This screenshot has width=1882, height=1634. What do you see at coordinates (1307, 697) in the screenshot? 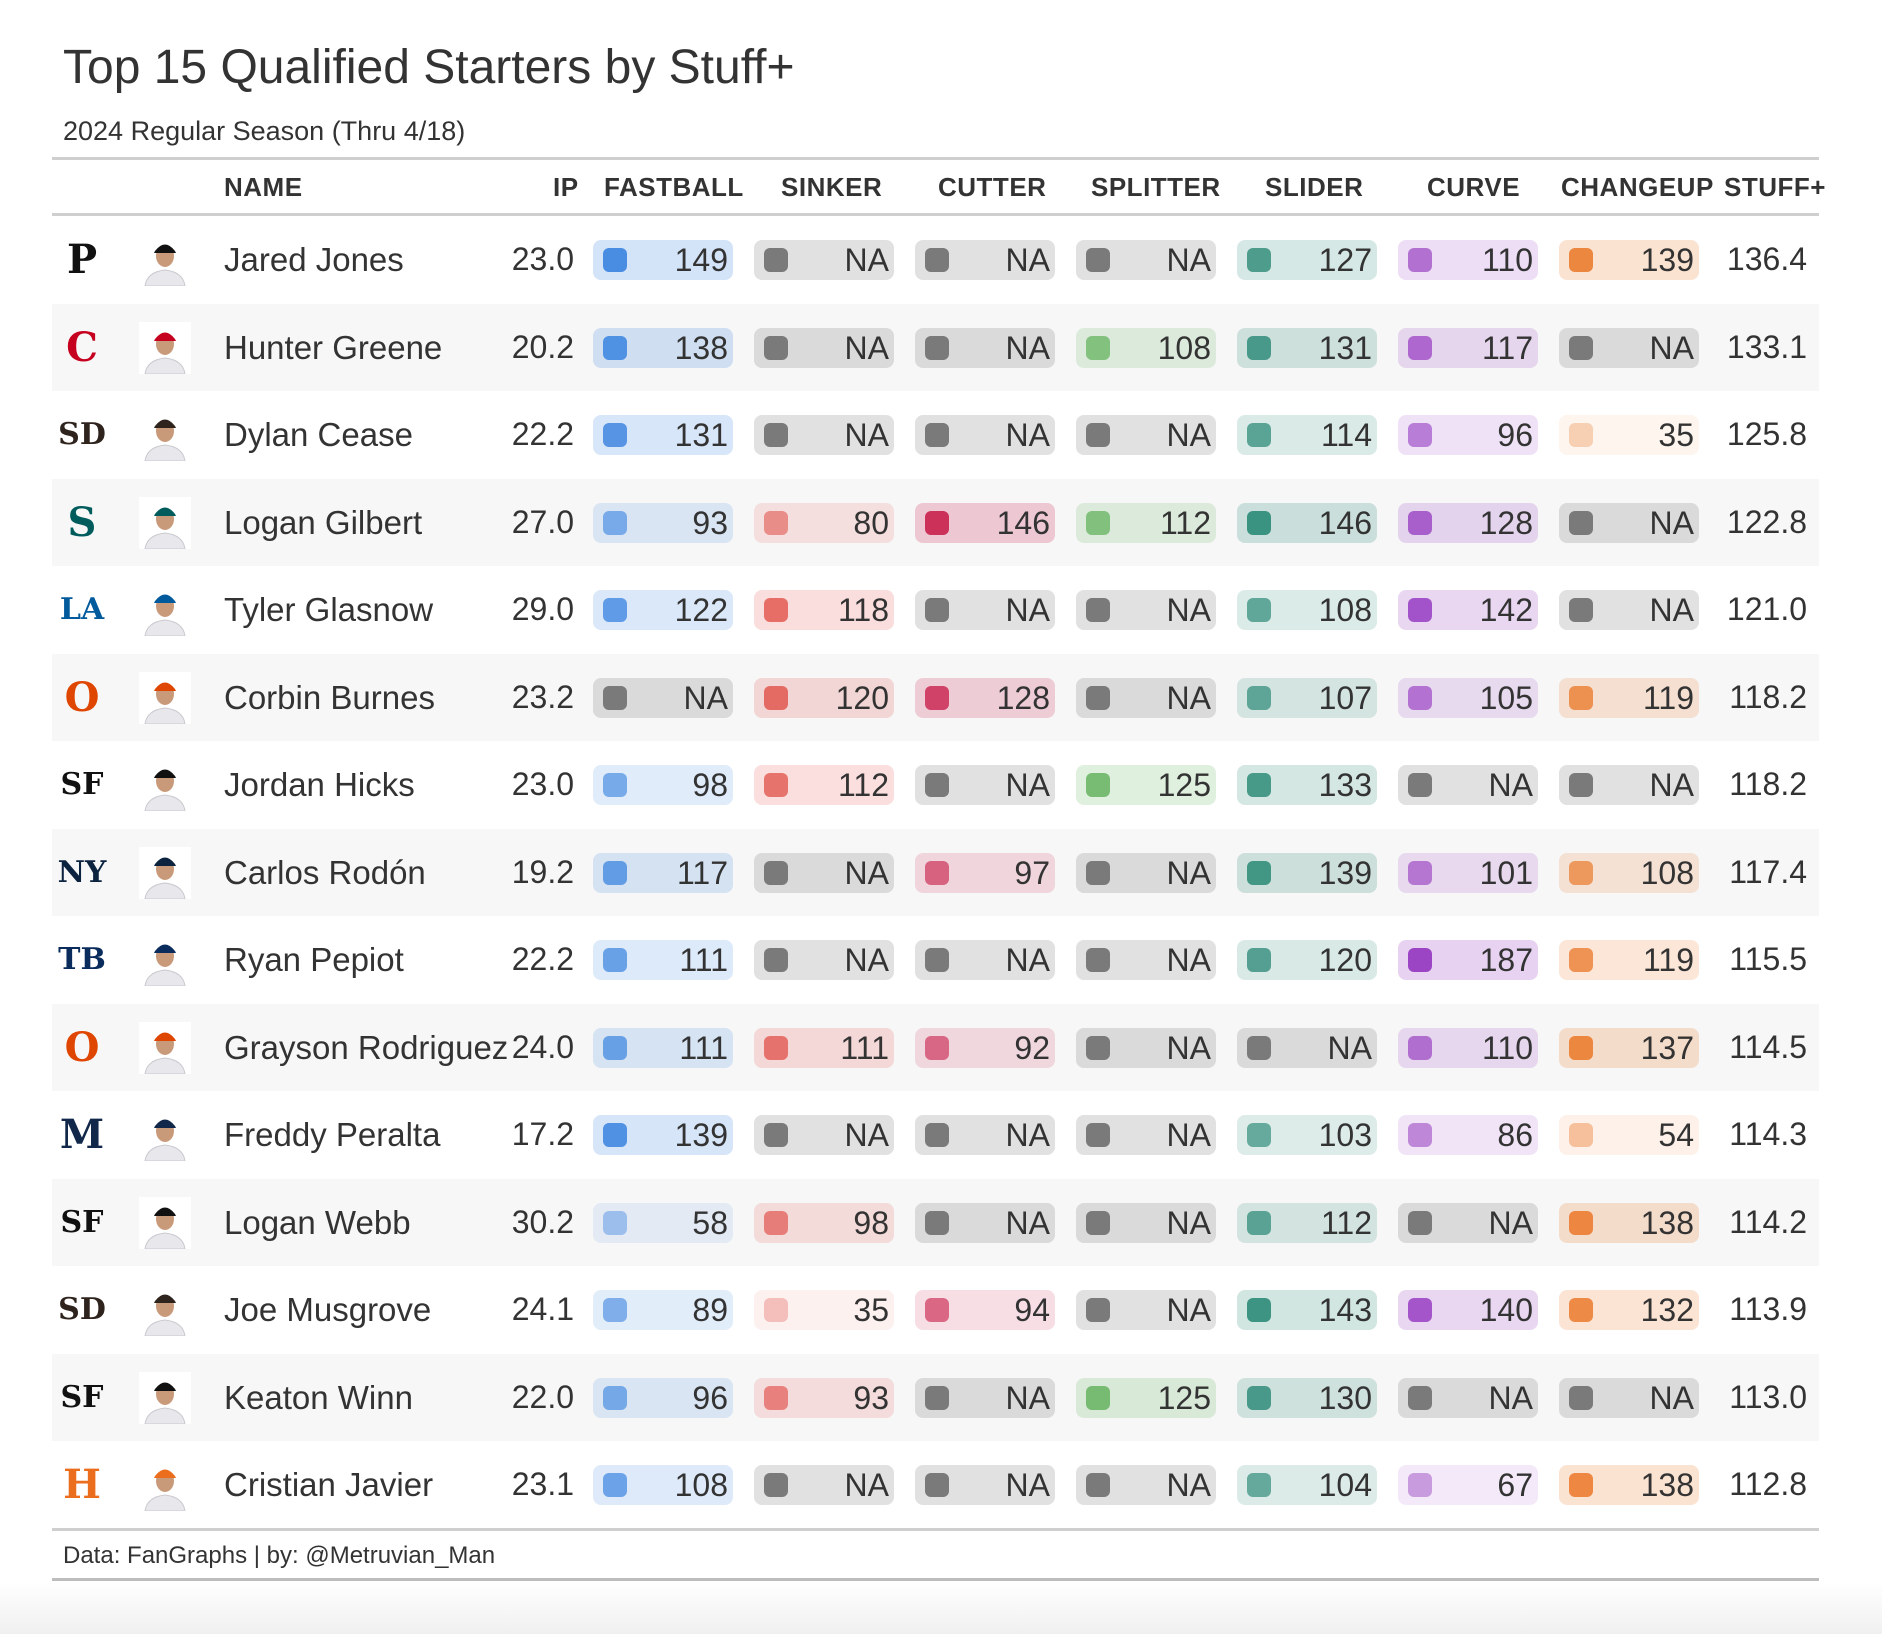
I see `slider-stuff-cell: 107` at bounding box center [1307, 697].